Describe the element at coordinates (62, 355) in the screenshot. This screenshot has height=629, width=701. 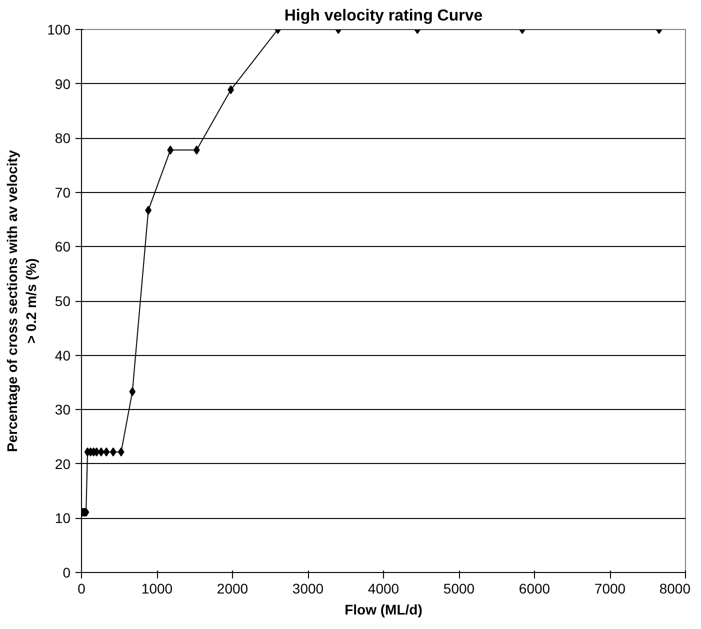
I see `y-tick-label: 40` at that location.